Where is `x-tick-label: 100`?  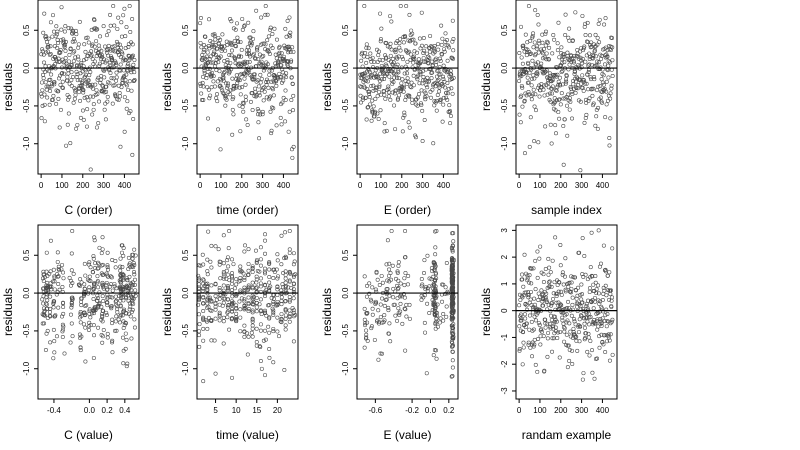
x-tick-label: 100 is located at coordinates (221, 185).